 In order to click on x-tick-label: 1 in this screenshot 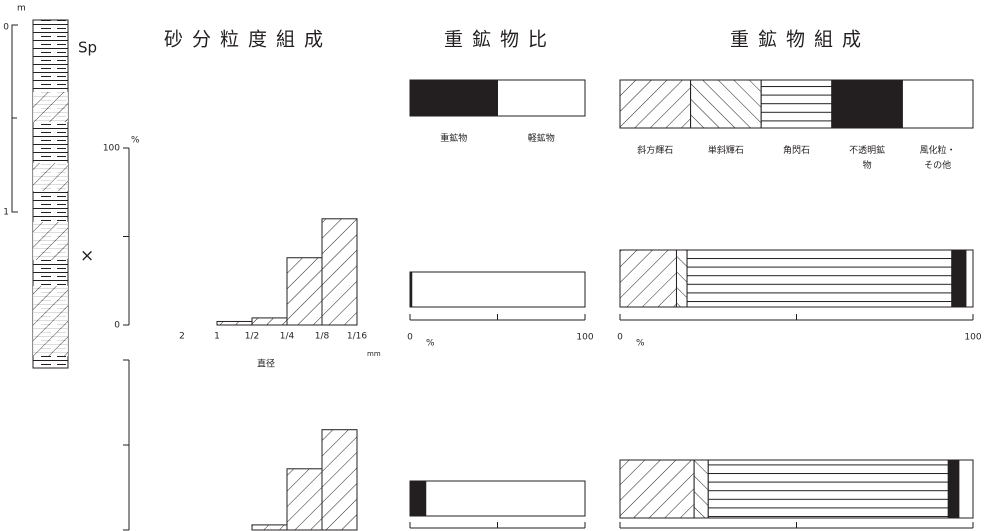, I will do `click(217, 337)`.